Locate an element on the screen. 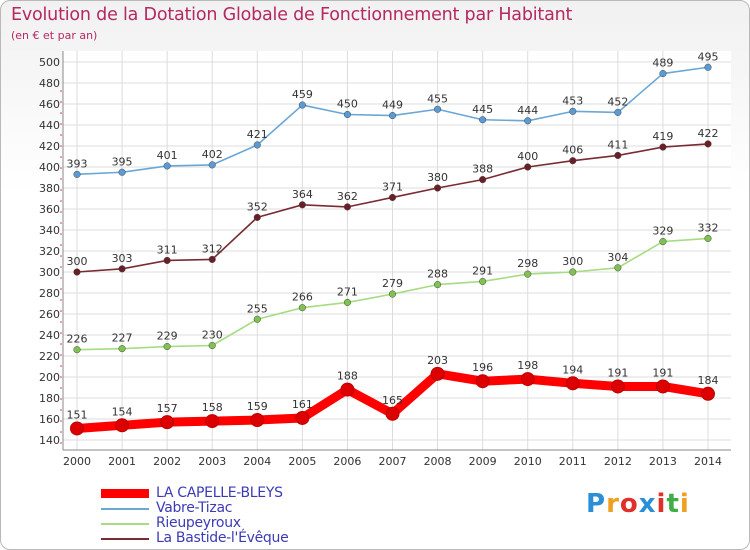 This screenshot has width=750, height=550. y-tick-label: 140 is located at coordinates (49, 440).